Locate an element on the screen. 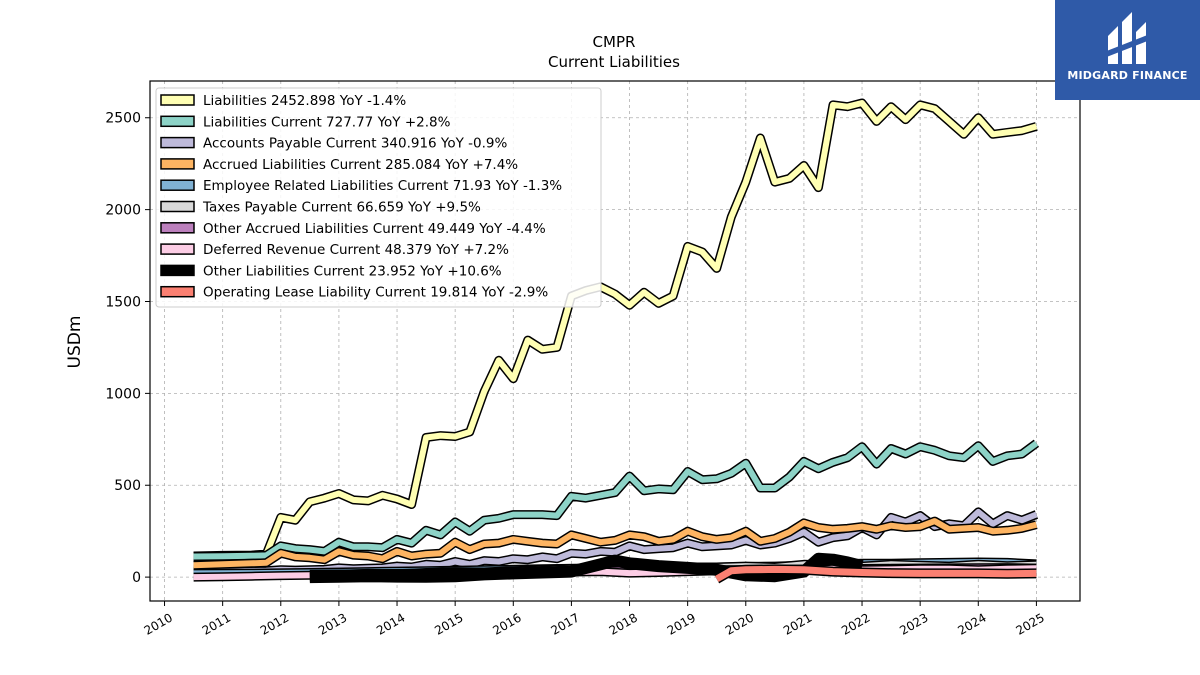  legend-label: Taxes Payable Current 66.659 YoY +9.5% is located at coordinates (341, 208).